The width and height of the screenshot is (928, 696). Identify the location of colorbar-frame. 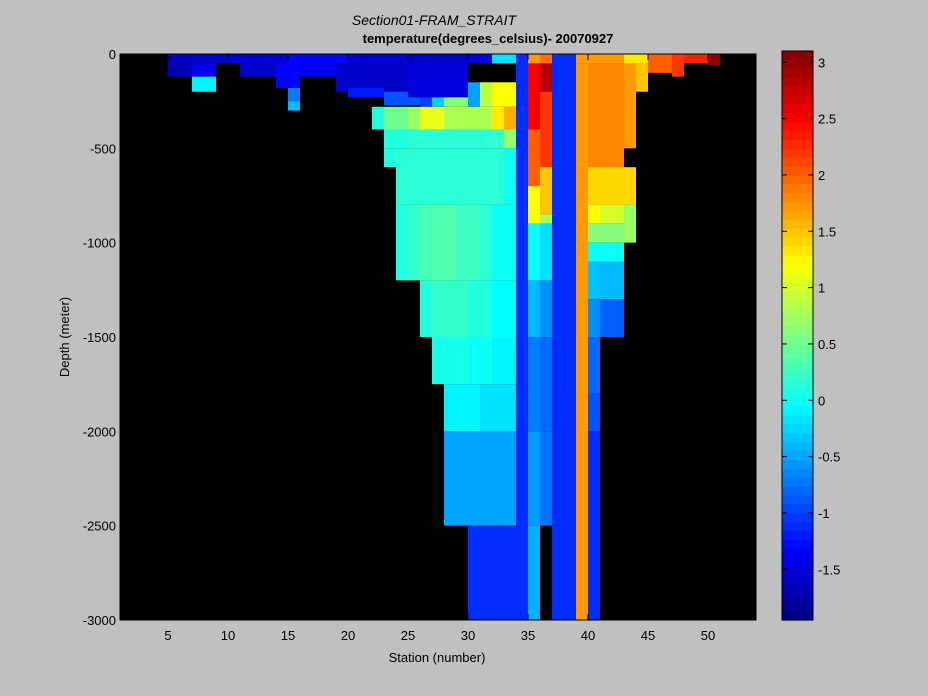
(797, 335).